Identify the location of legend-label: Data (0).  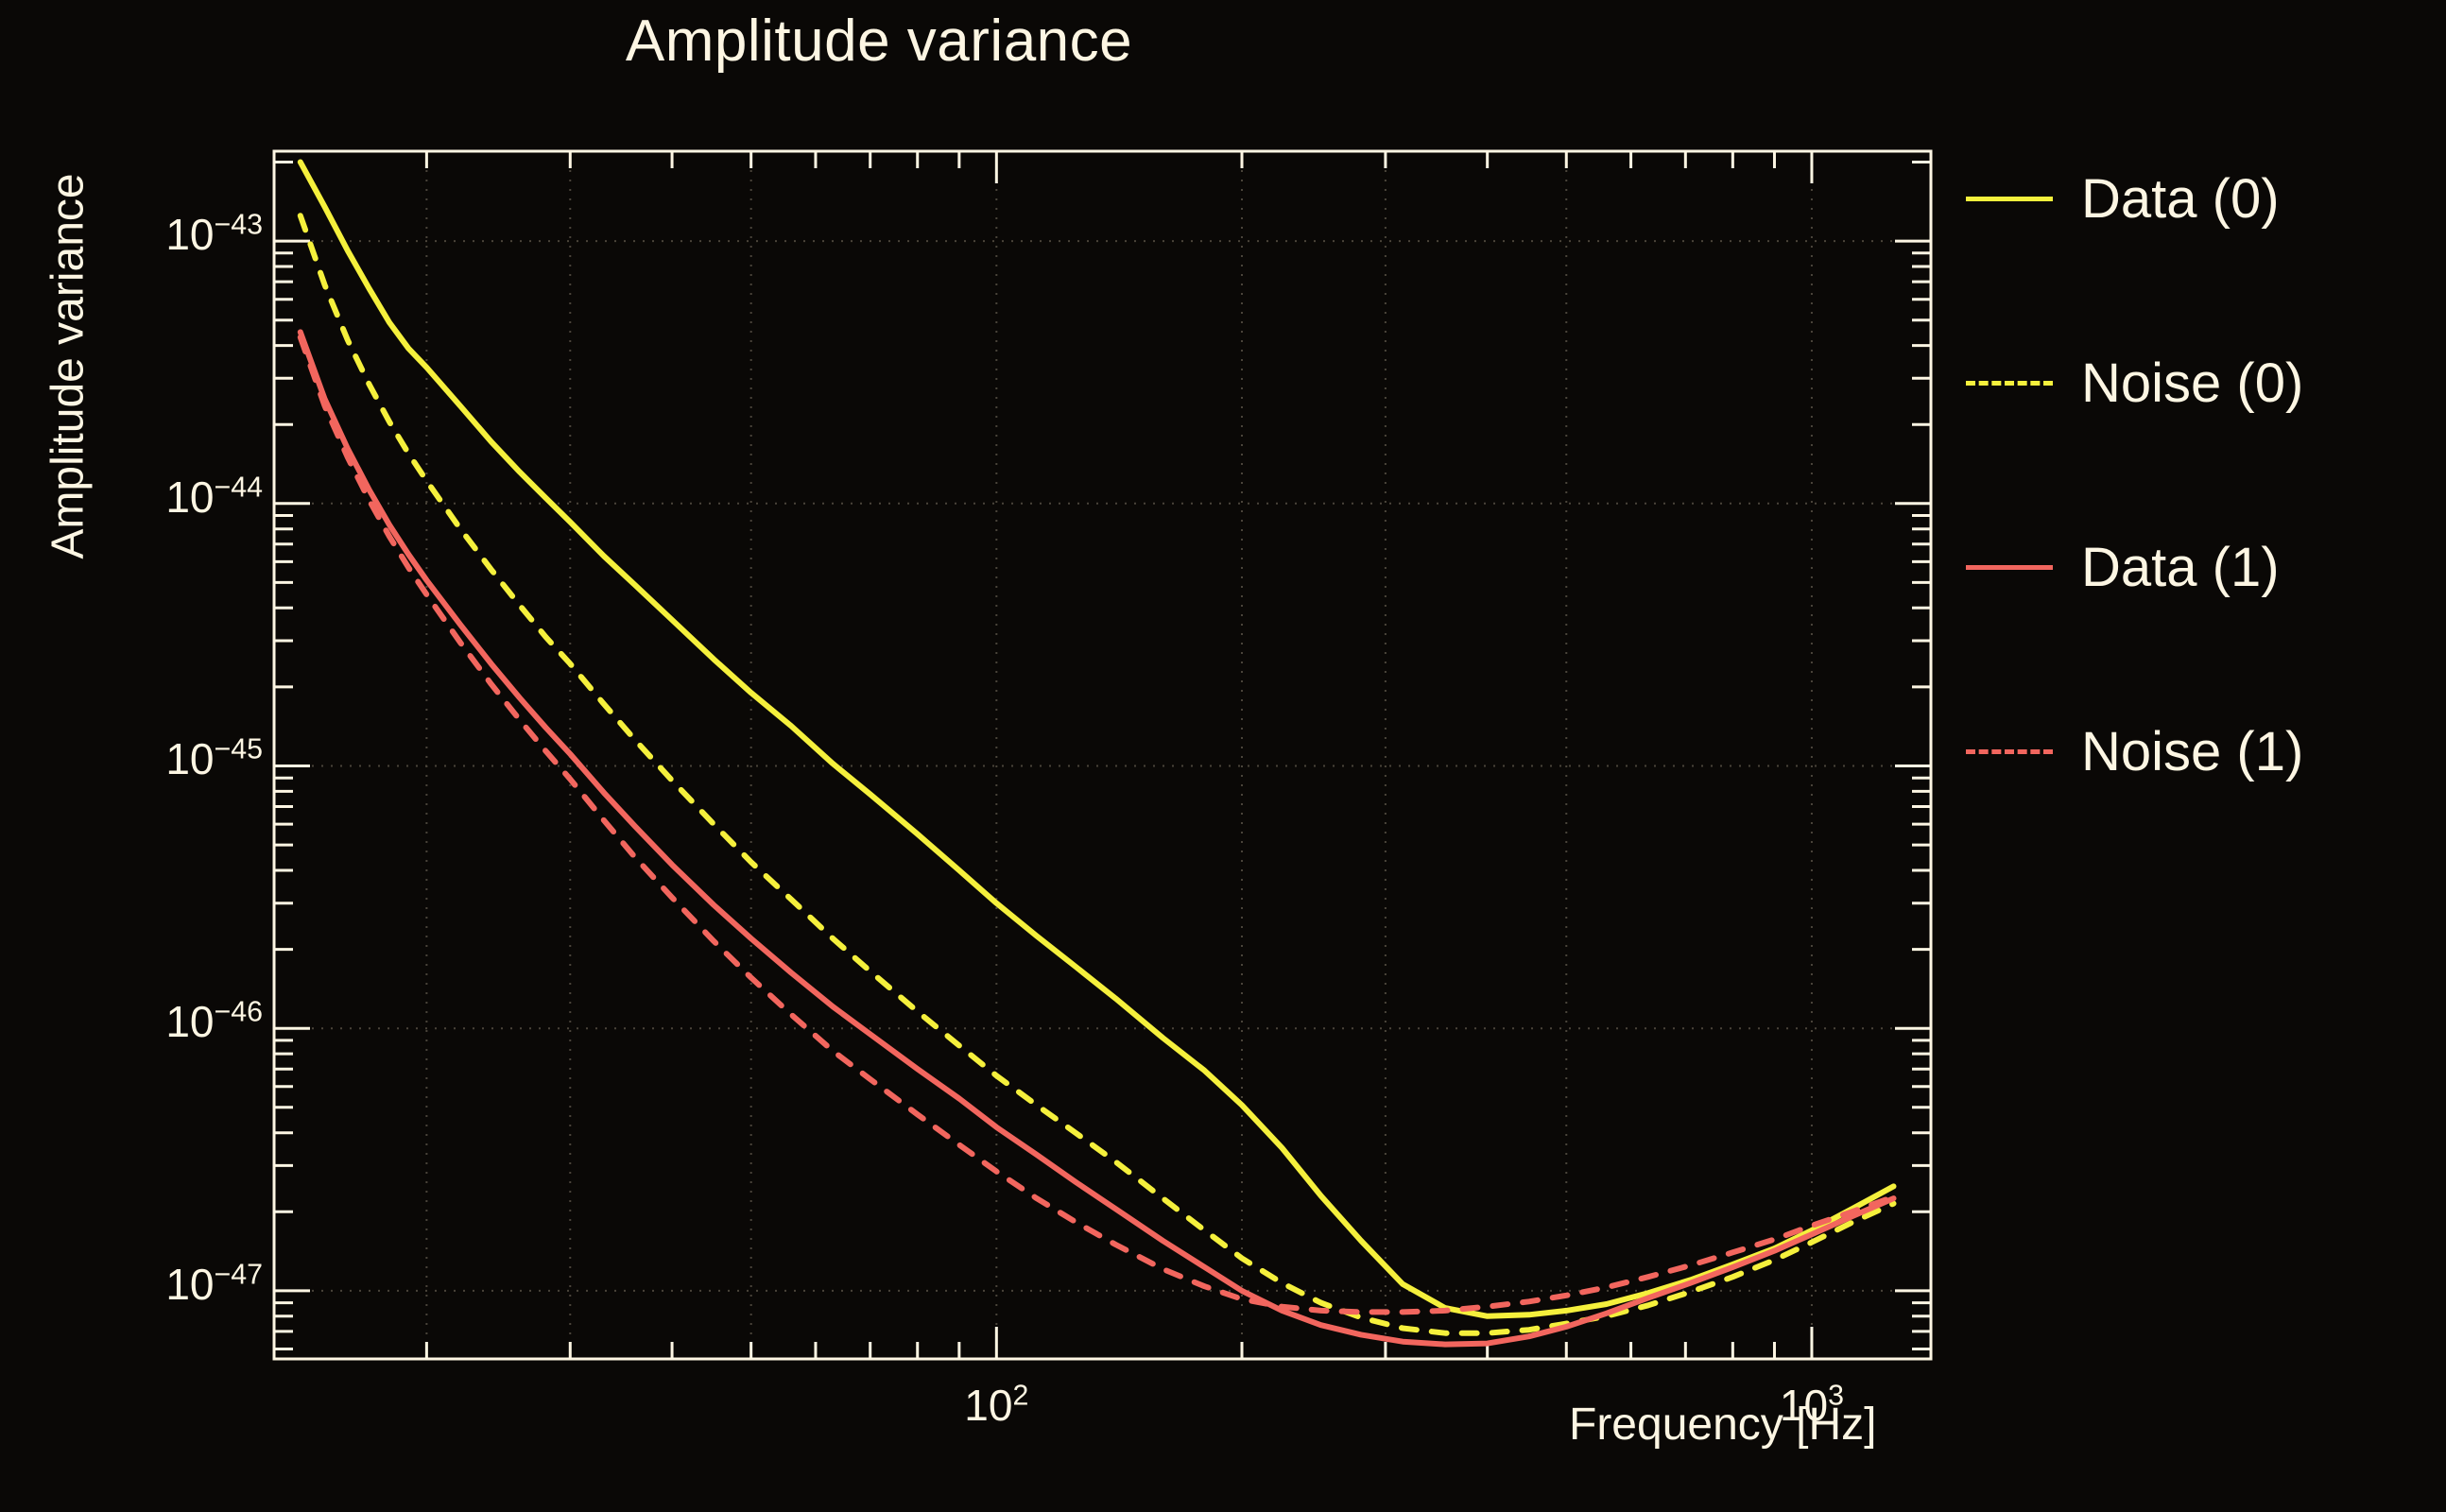
(2180, 198).